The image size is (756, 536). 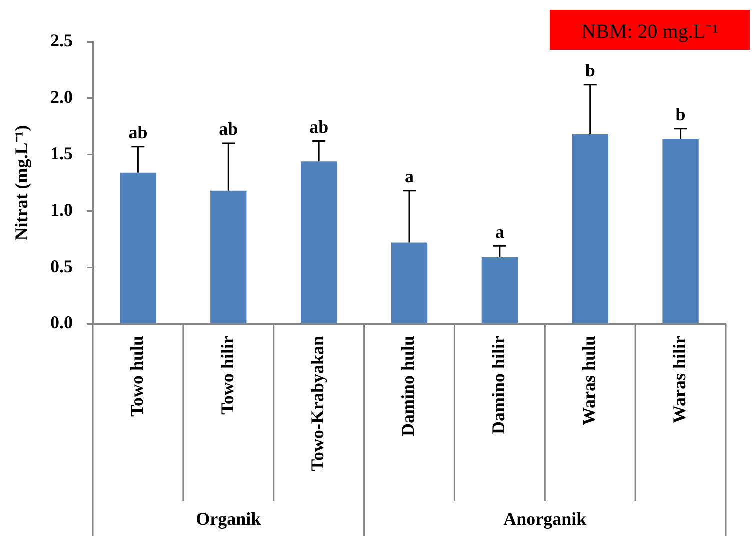 I want to click on x-tick-label: Towo hulu, so click(x=136, y=376).